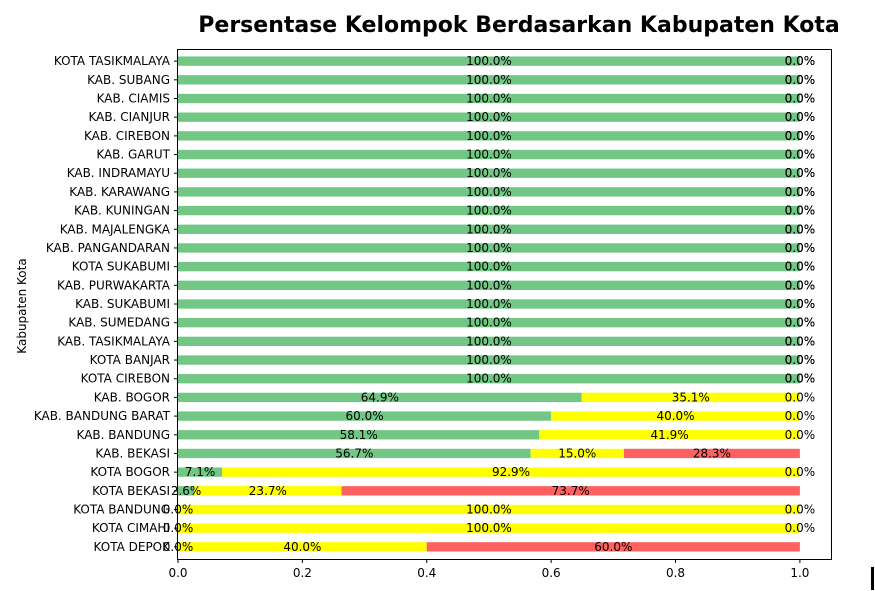  What do you see at coordinates (200, 472) in the screenshot?
I see `bar-value-label: 7.1%` at bounding box center [200, 472].